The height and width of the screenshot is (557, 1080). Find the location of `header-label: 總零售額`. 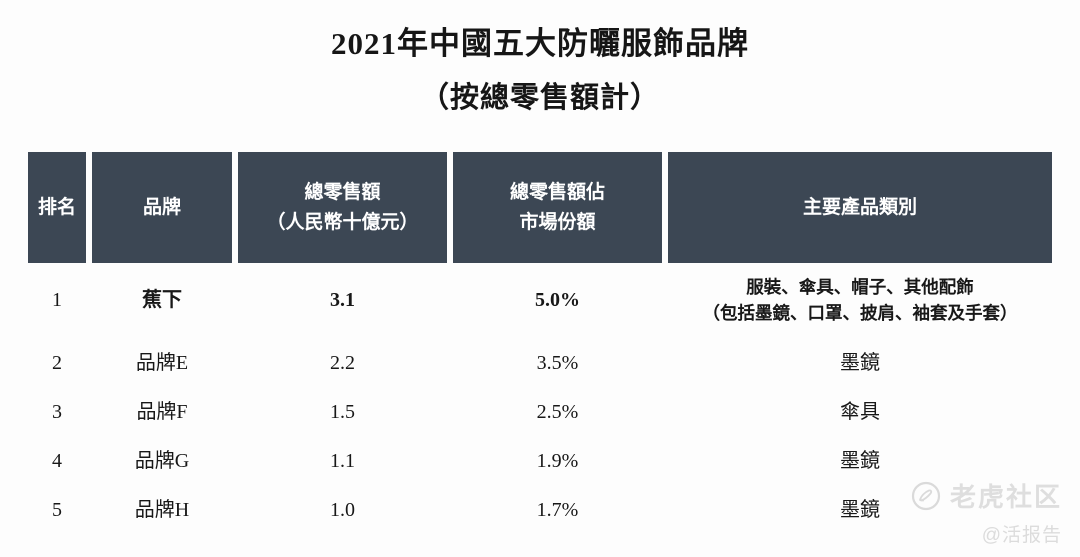

header-label: 總零售額 is located at coordinates (342, 193).